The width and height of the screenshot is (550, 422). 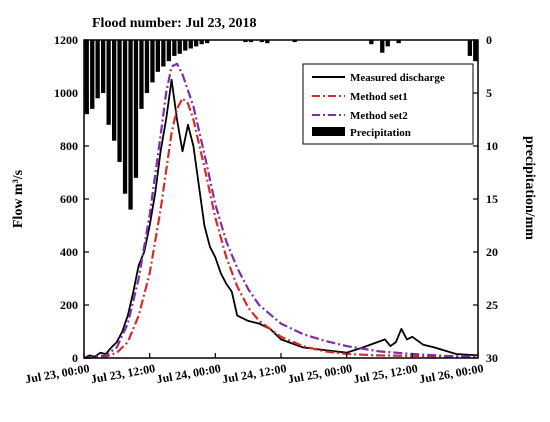 I want to click on y-tick-label: 600, so click(x=69, y=199).